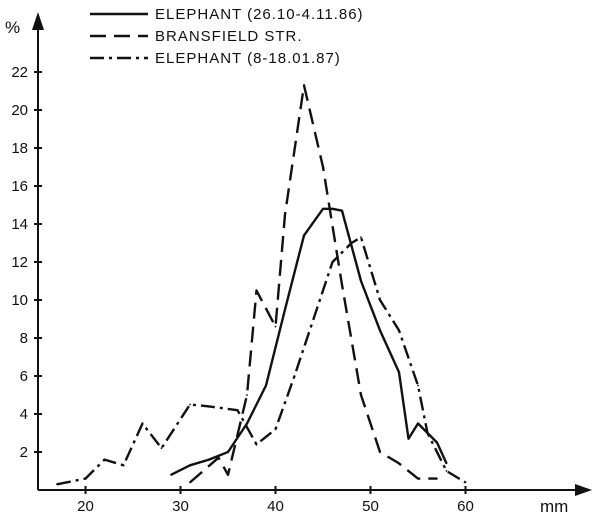  What do you see at coordinates (19, 300) in the screenshot?
I see `y-tick-label: 10` at bounding box center [19, 300].